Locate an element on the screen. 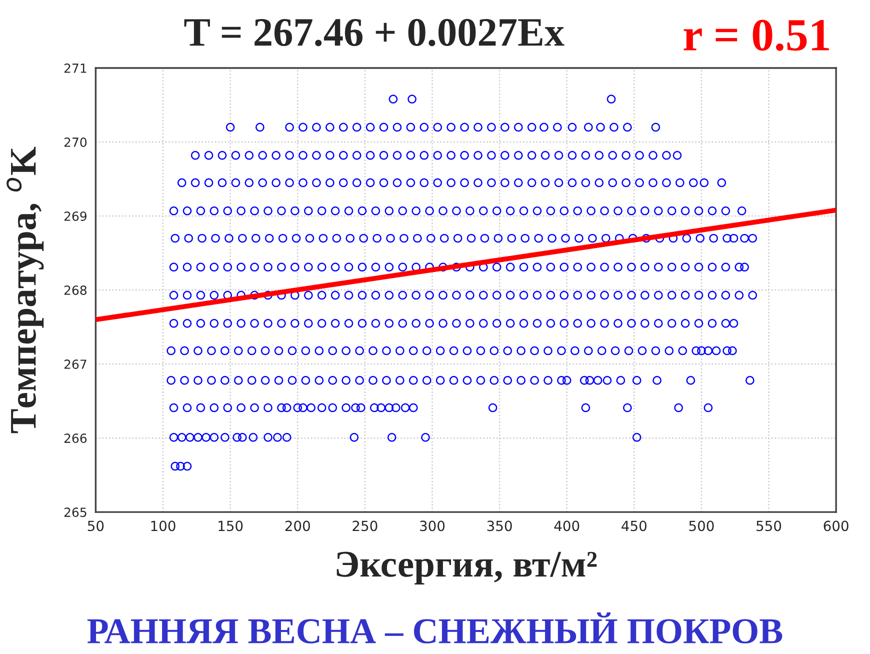 The height and width of the screenshot is (654, 870). y-tick-label: 271 is located at coordinates (75, 68).